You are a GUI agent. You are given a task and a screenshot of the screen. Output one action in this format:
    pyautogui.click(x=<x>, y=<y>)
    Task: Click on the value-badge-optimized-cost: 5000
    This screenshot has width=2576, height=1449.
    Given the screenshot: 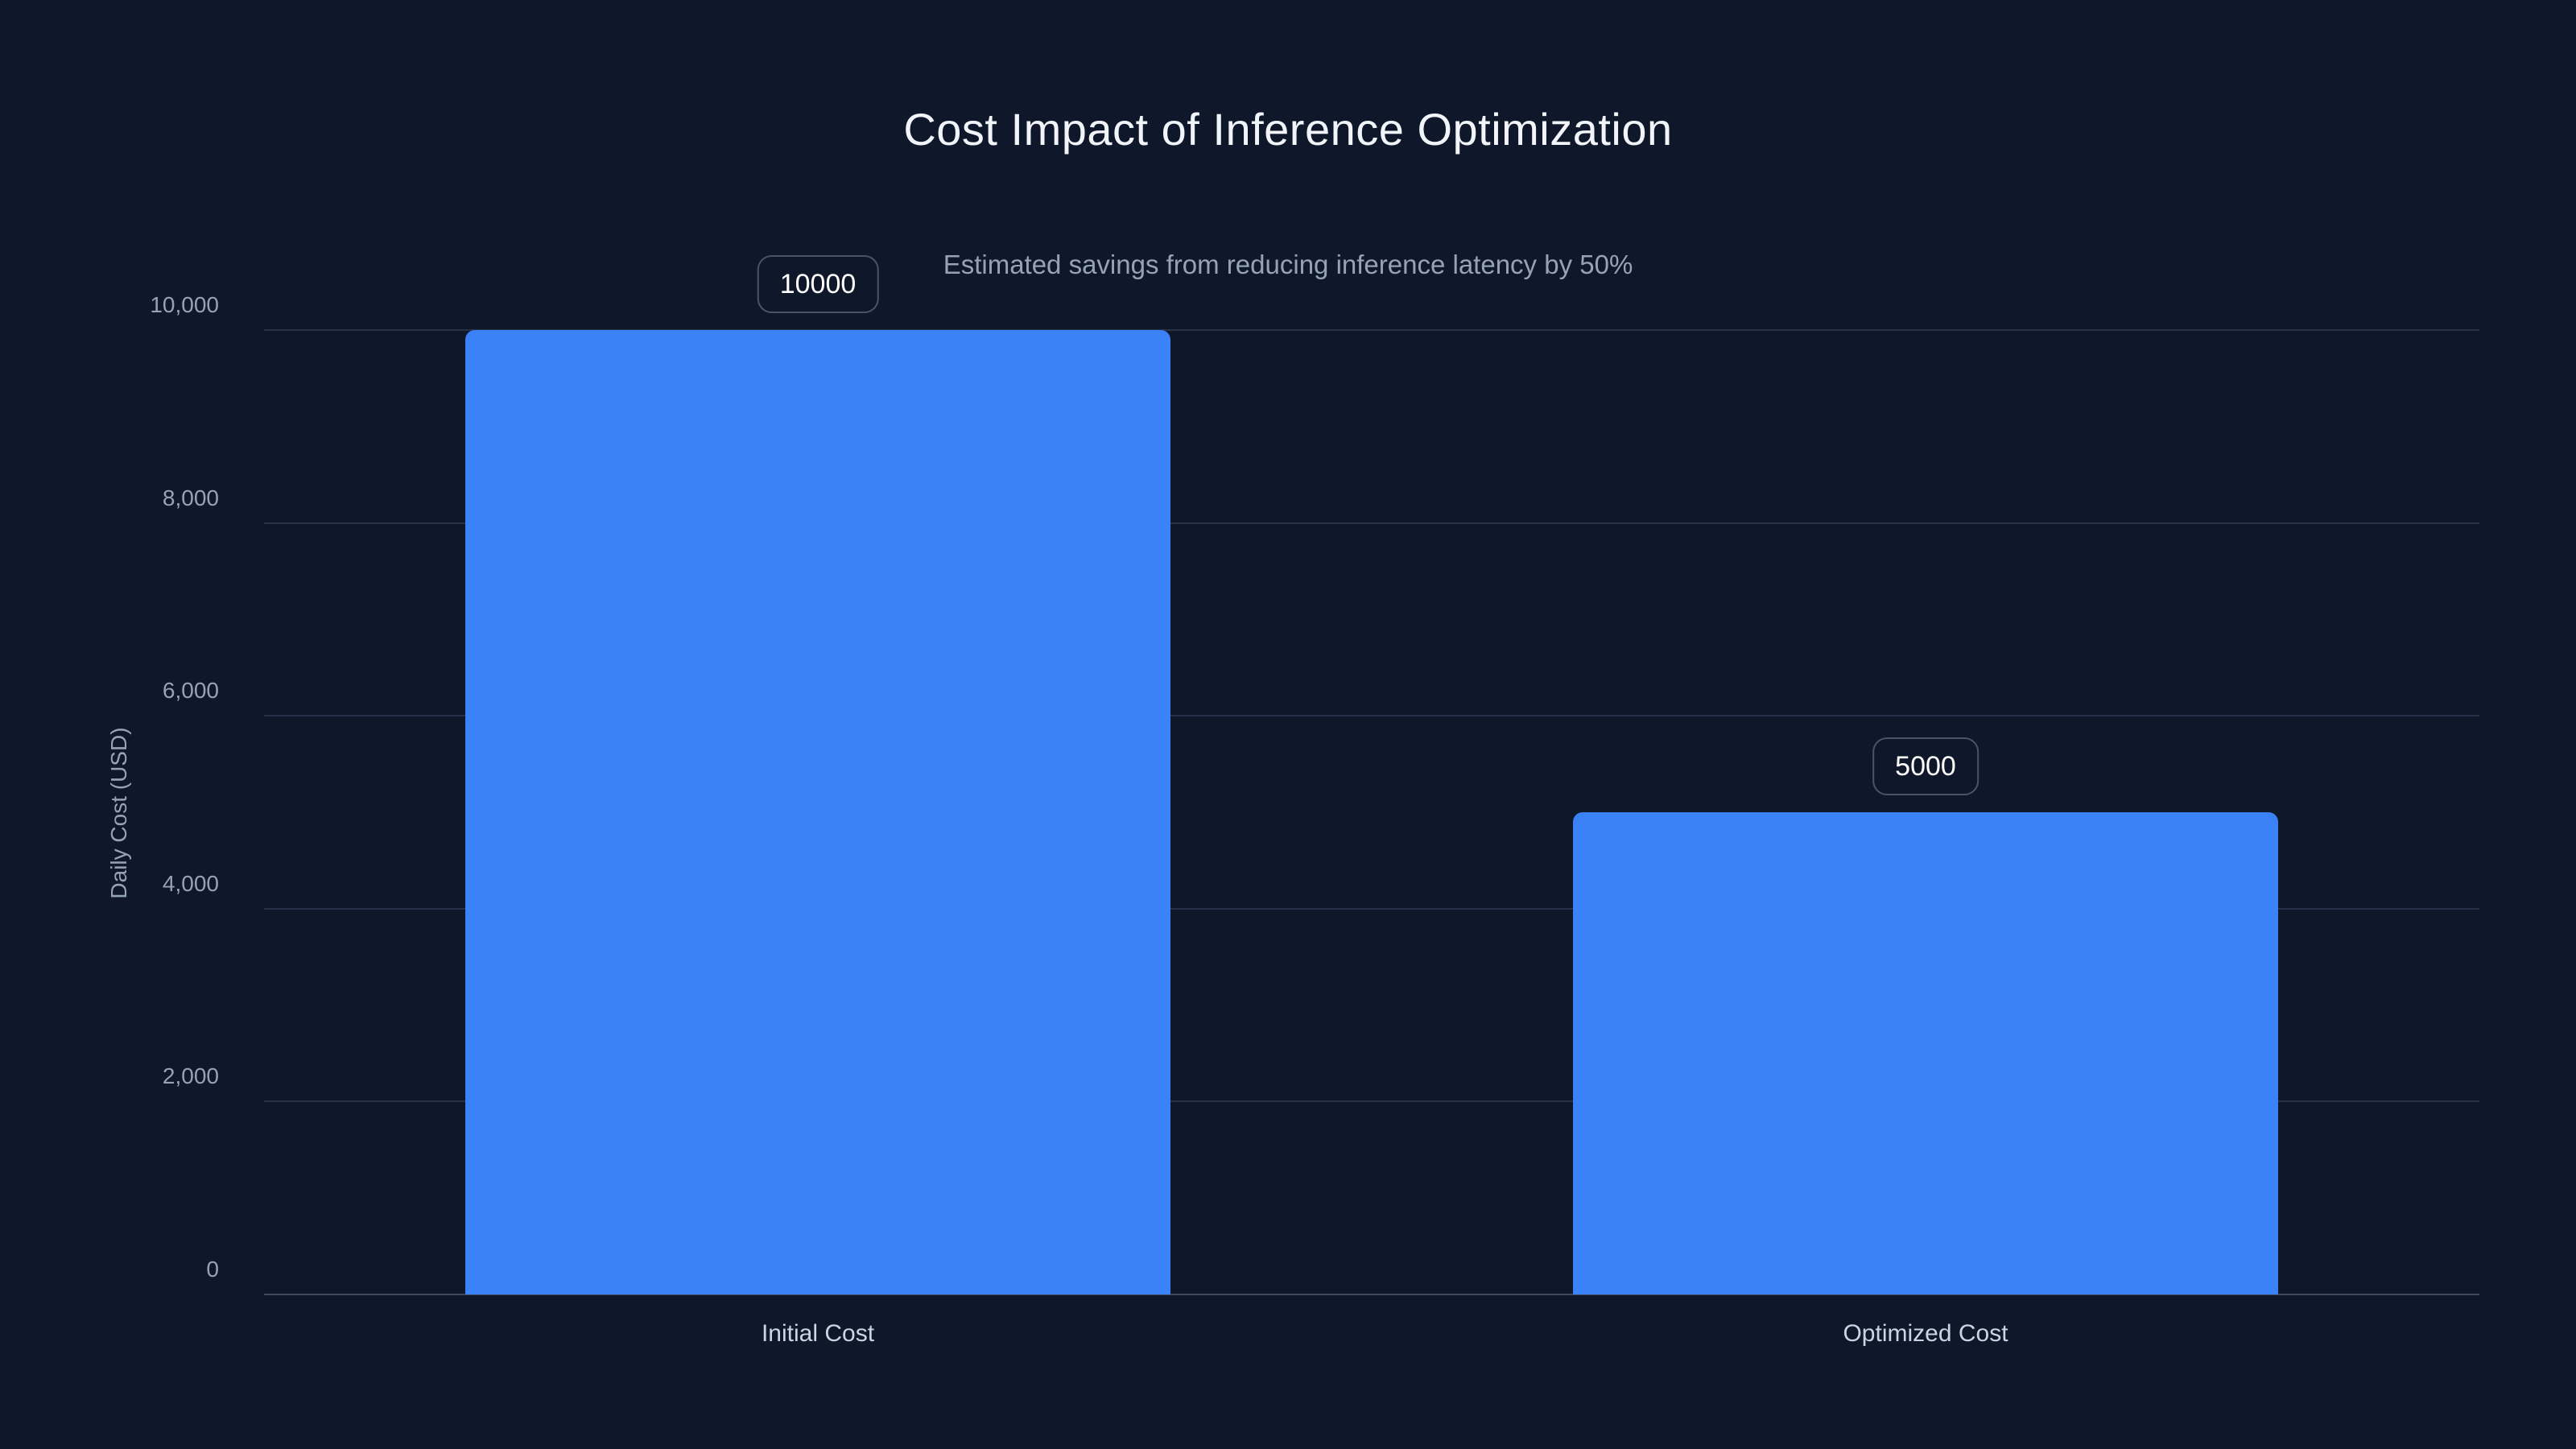 What is the action you would take?
    pyautogui.click(x=1926, y=766)
    